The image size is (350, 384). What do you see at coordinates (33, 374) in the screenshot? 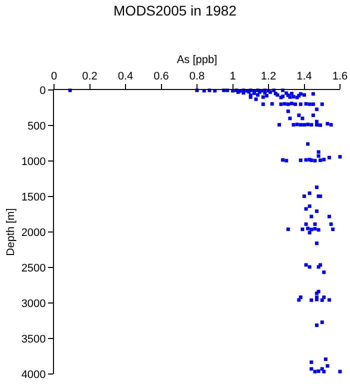
I see `y-tick-label: 4000` at bounding box center [33, 374].